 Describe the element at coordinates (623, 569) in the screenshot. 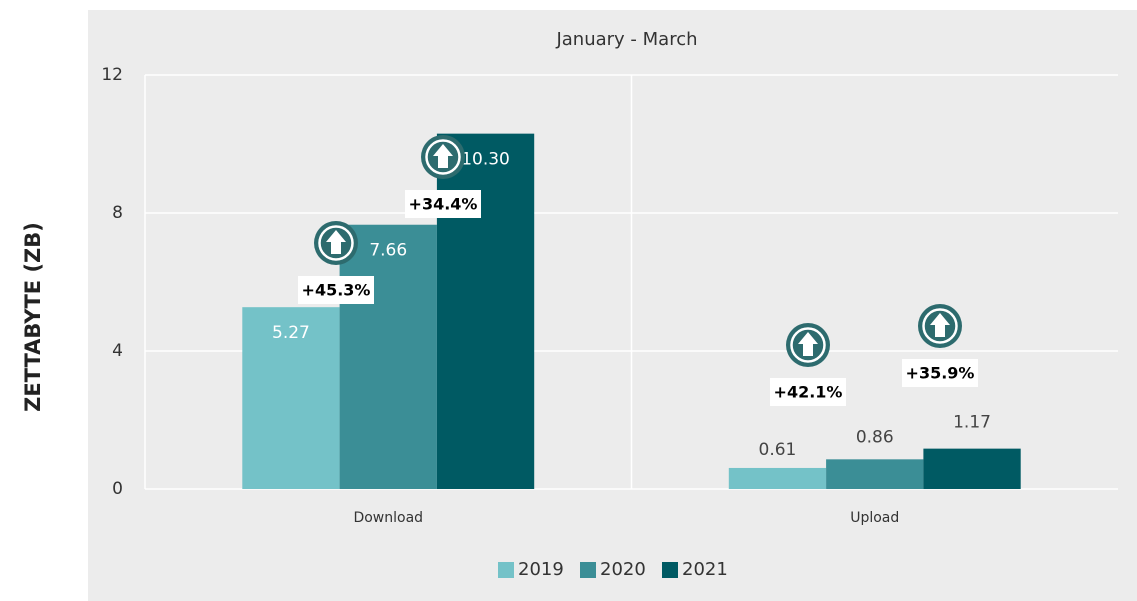

I see `legend-label: 2020` at that location.